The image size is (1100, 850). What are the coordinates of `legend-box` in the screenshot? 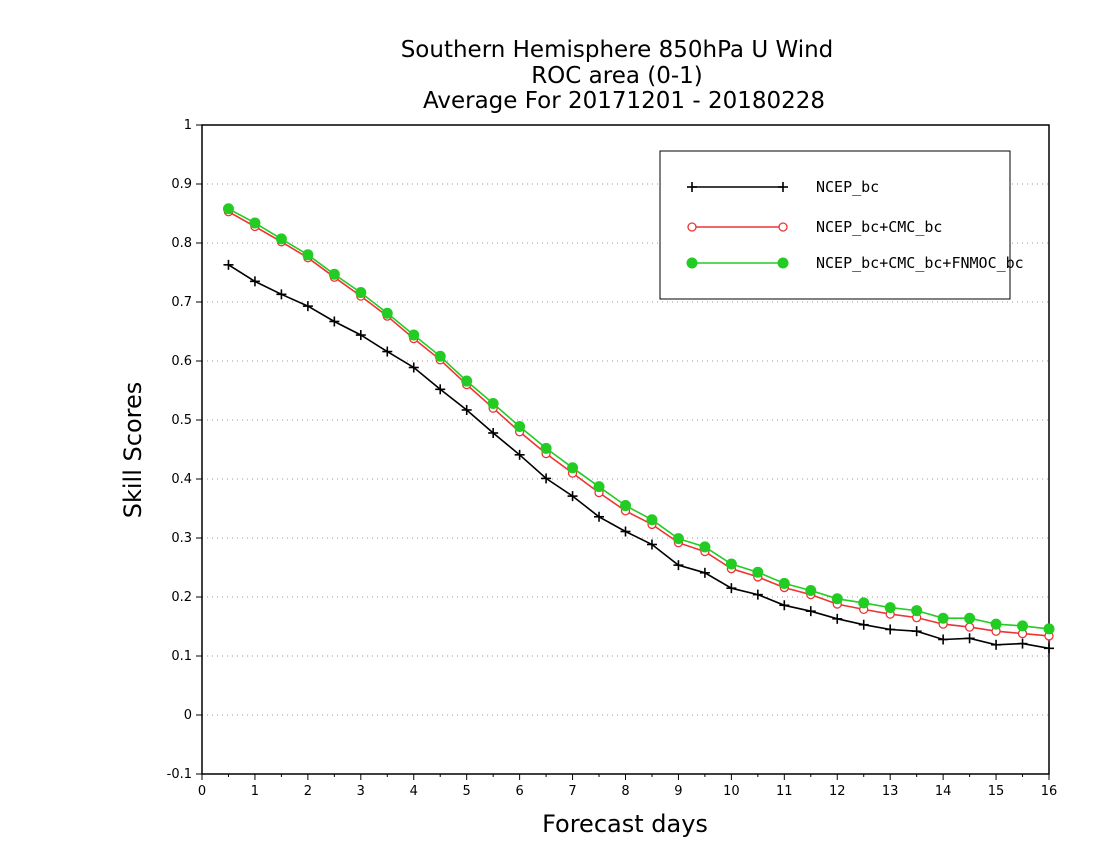 It's located at (835, 225).